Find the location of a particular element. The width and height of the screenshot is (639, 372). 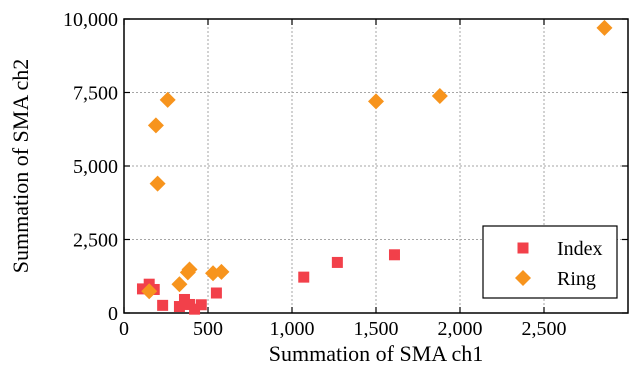

legend-box is located at coordinates (550, 262).